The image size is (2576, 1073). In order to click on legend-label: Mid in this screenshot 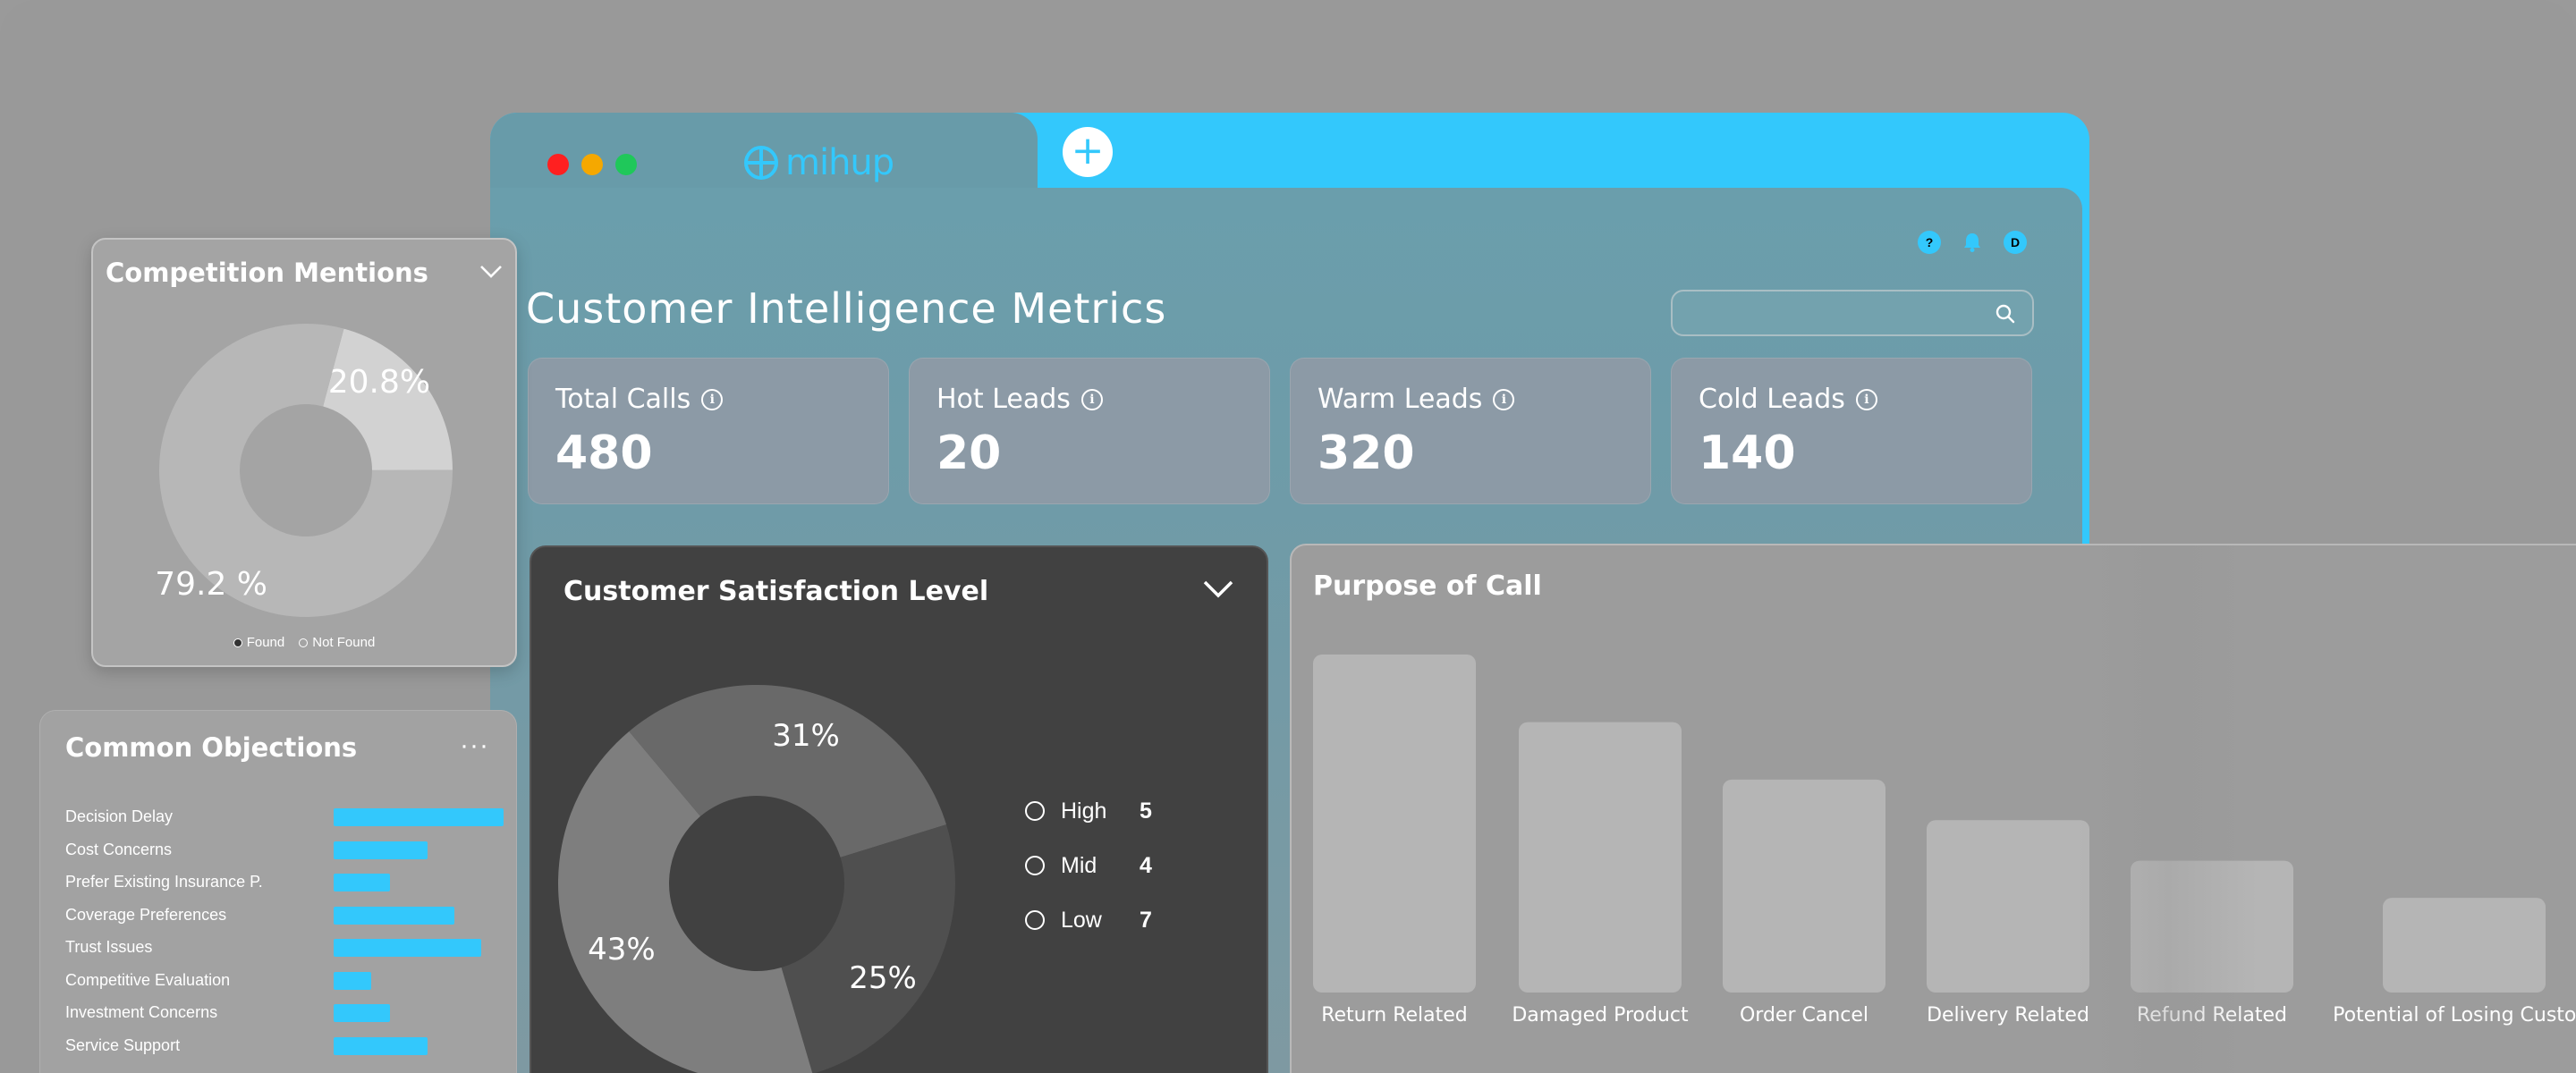, I will do `click(1079, 865)`.